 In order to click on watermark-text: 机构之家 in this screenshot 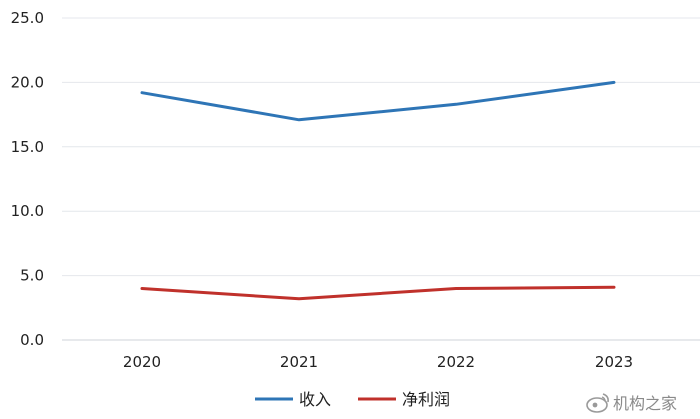, I will do `click(645, 403)`.